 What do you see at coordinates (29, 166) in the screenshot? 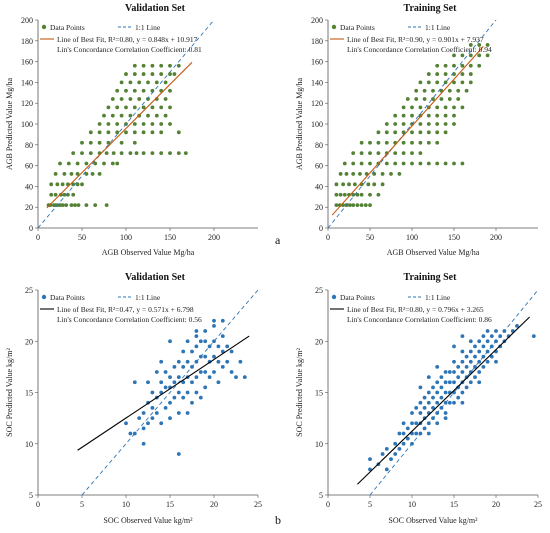
I see `y-tick-label: 60` at bounding box center [29, 166].